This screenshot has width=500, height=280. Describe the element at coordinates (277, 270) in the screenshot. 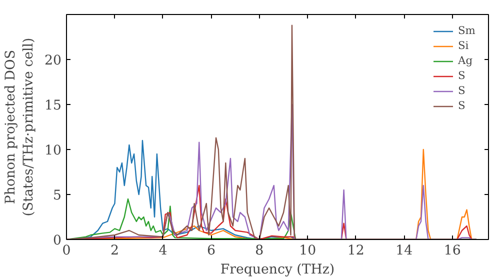

I see `x-axis-title: Frequency (THz)` at that location.